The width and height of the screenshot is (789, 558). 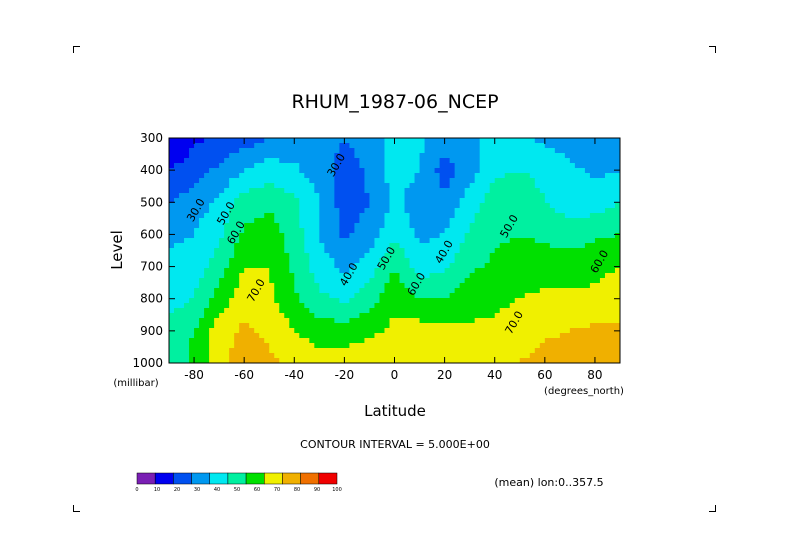 What do you see at coordinates (257, 490) in the screenshot?
I see `colorbar-level-label: 60` at bounding box center [257, 490].